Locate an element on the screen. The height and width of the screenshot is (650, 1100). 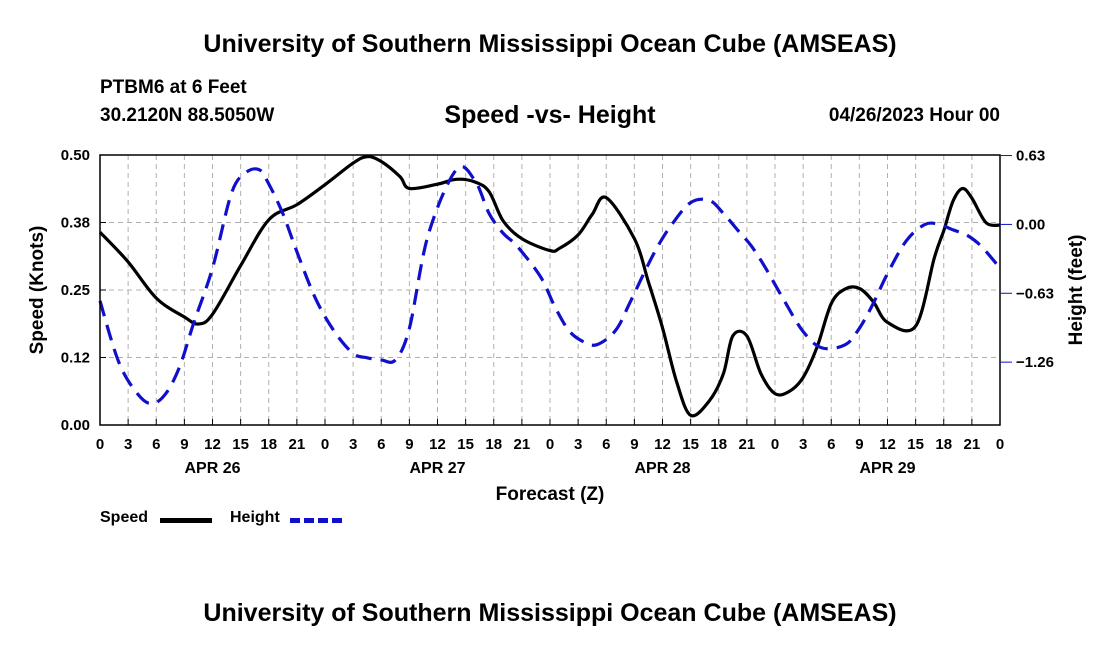
y-tick-label: 0.38 is located at coordinates (75, 223).